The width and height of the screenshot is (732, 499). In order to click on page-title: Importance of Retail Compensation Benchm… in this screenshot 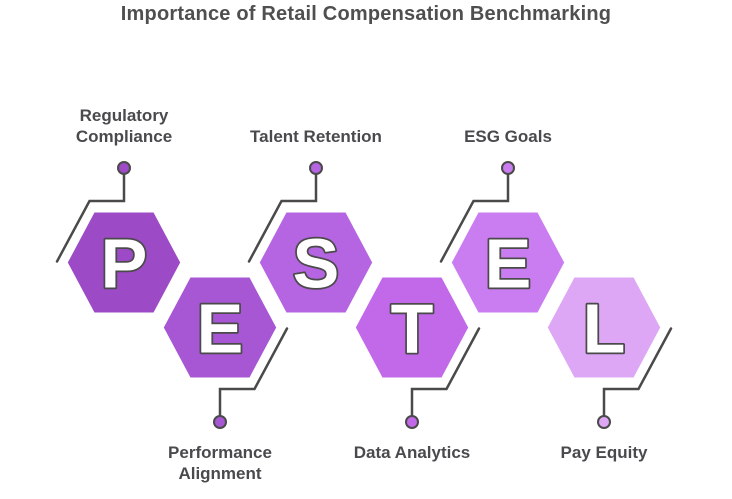, I will do `click(366, 14)`.